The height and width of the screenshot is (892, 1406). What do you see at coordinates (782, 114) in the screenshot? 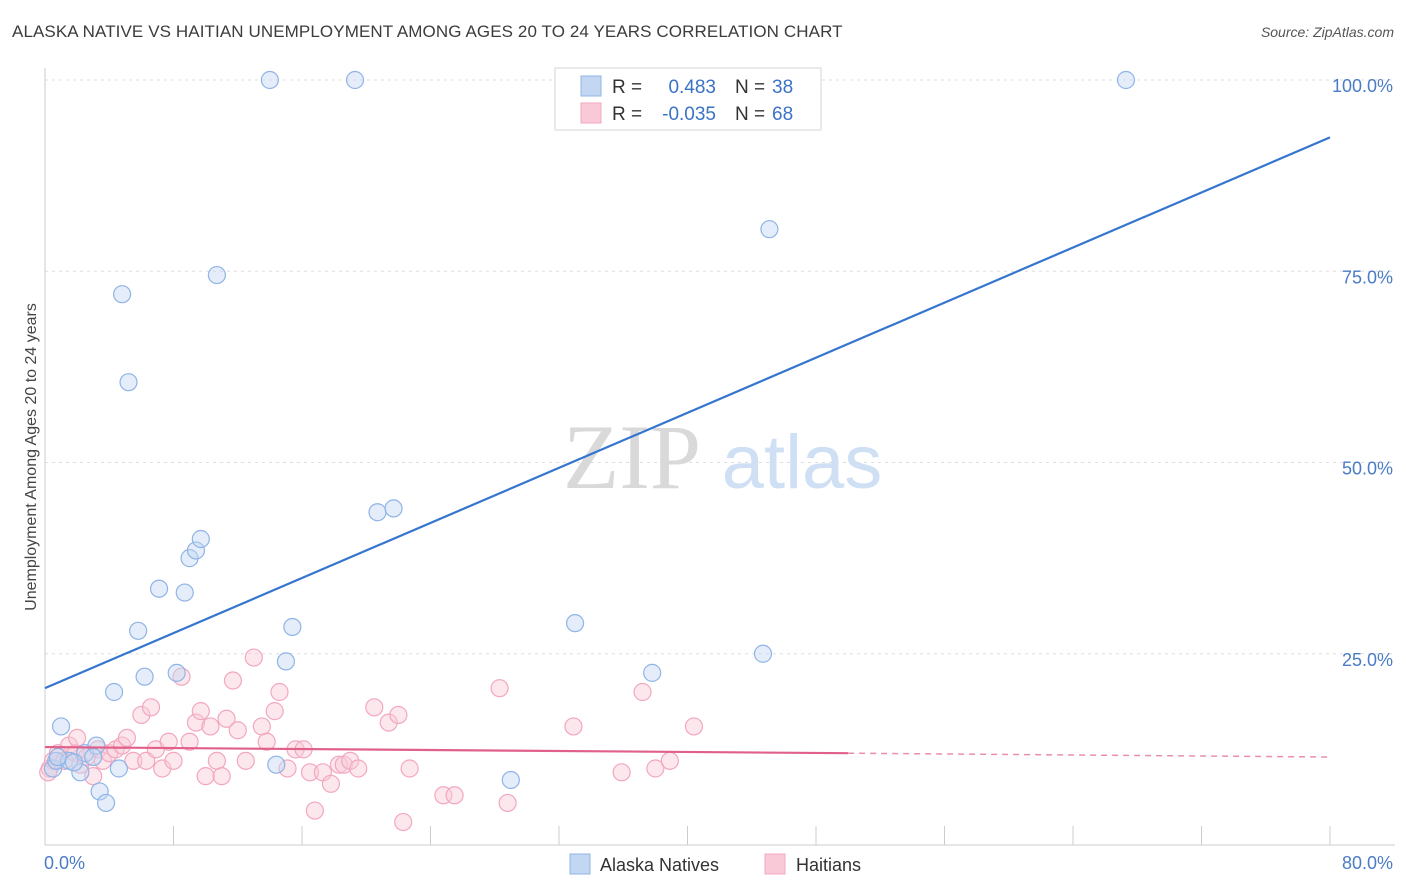
I see `legend-n-value-haitians: 68` at bounding box center [782, 114].